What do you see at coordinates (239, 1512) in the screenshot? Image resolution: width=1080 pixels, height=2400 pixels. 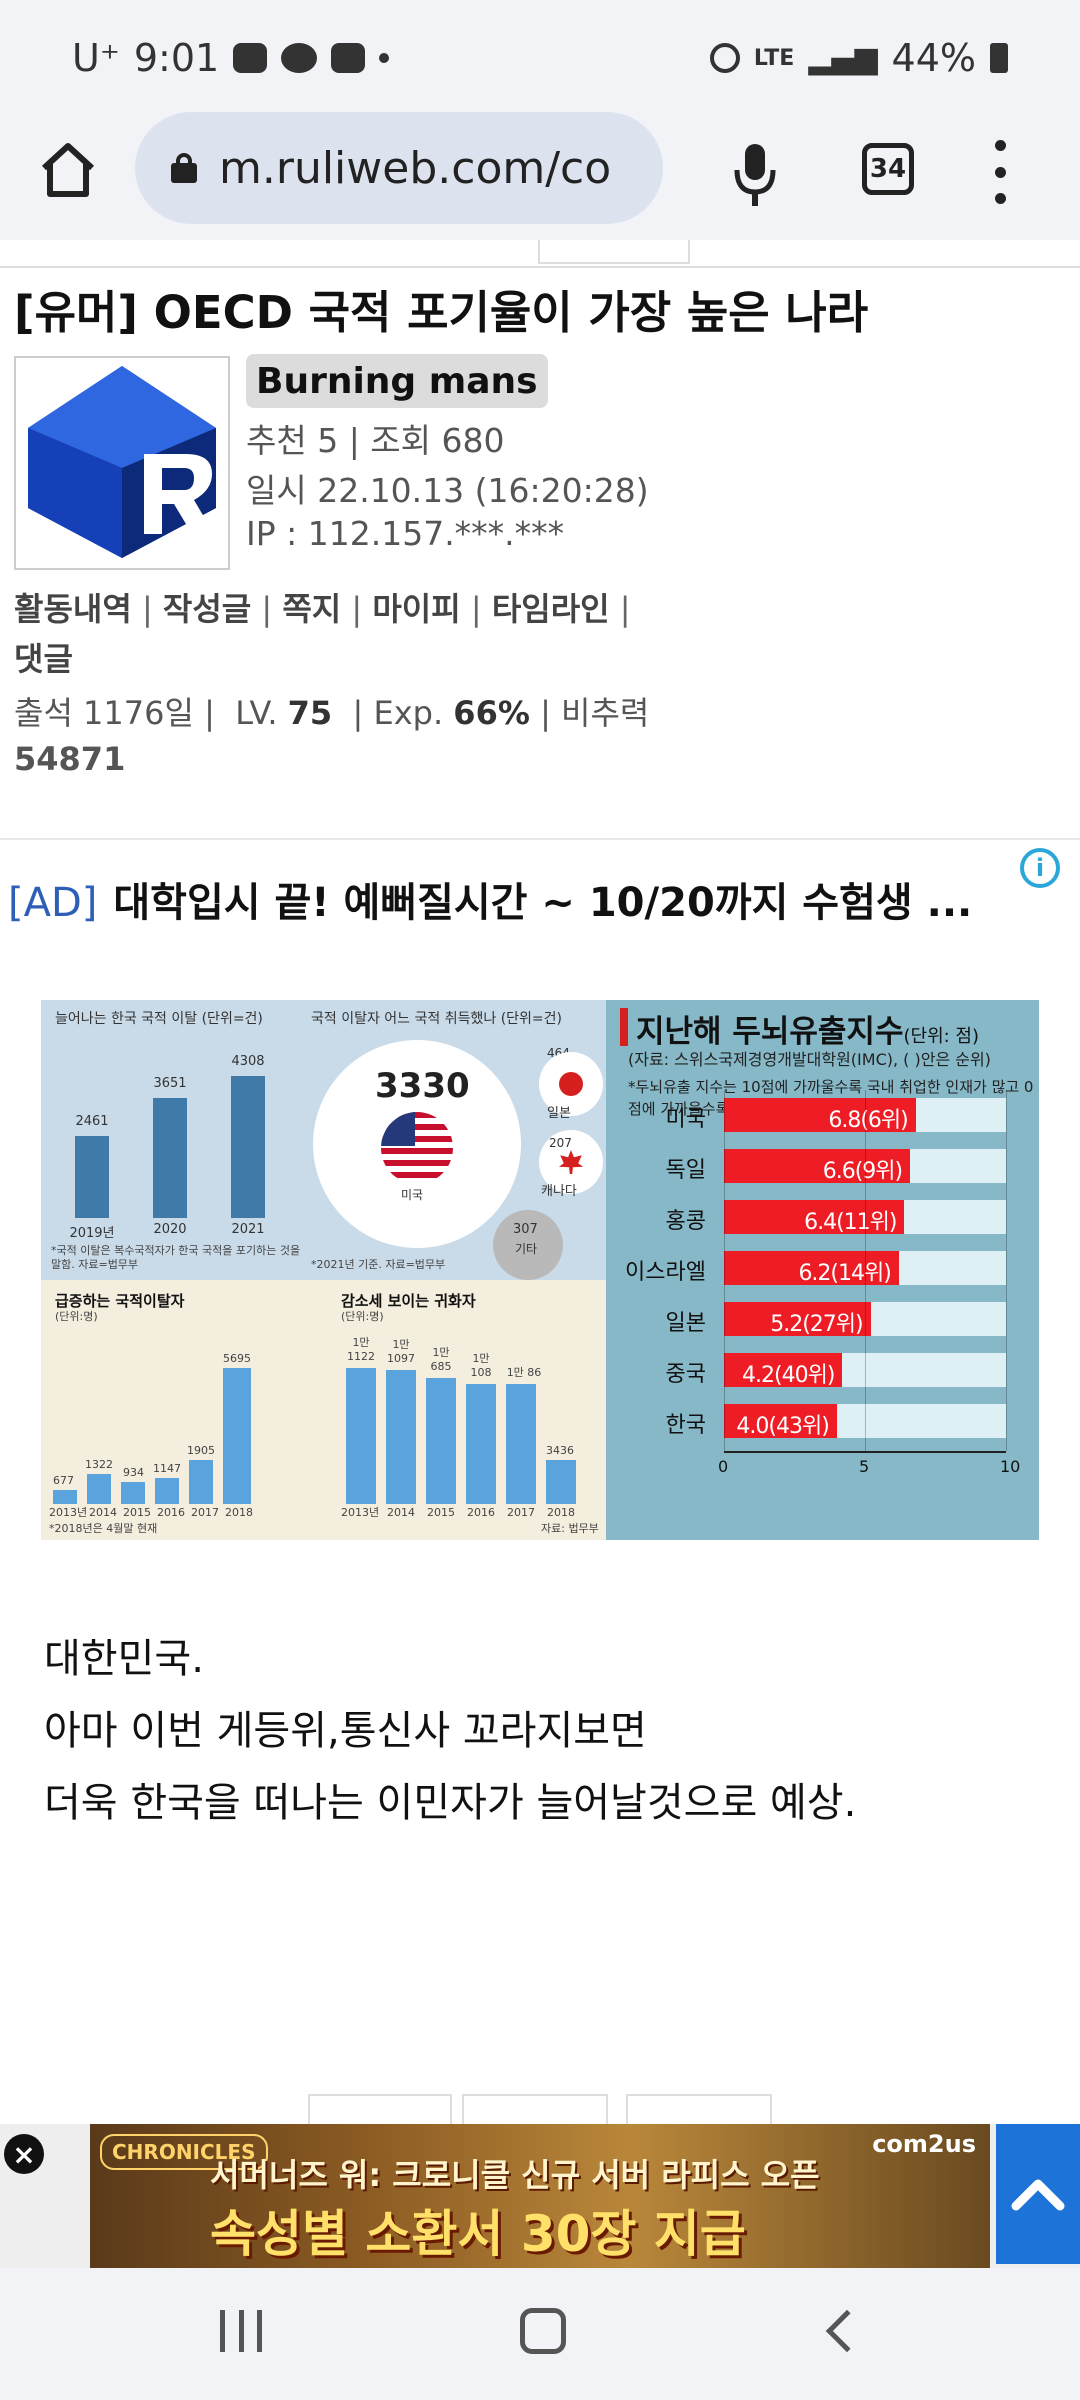 I see `year-c-2018: 2018` at bounding box center [239, 1512].